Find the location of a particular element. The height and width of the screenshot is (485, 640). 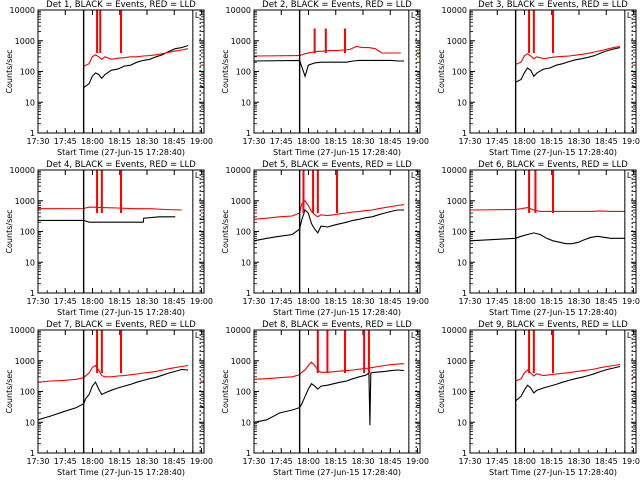

panel-title: Det 1, BLACK = Events, RED = LLD is located at coordinates (121, 5).